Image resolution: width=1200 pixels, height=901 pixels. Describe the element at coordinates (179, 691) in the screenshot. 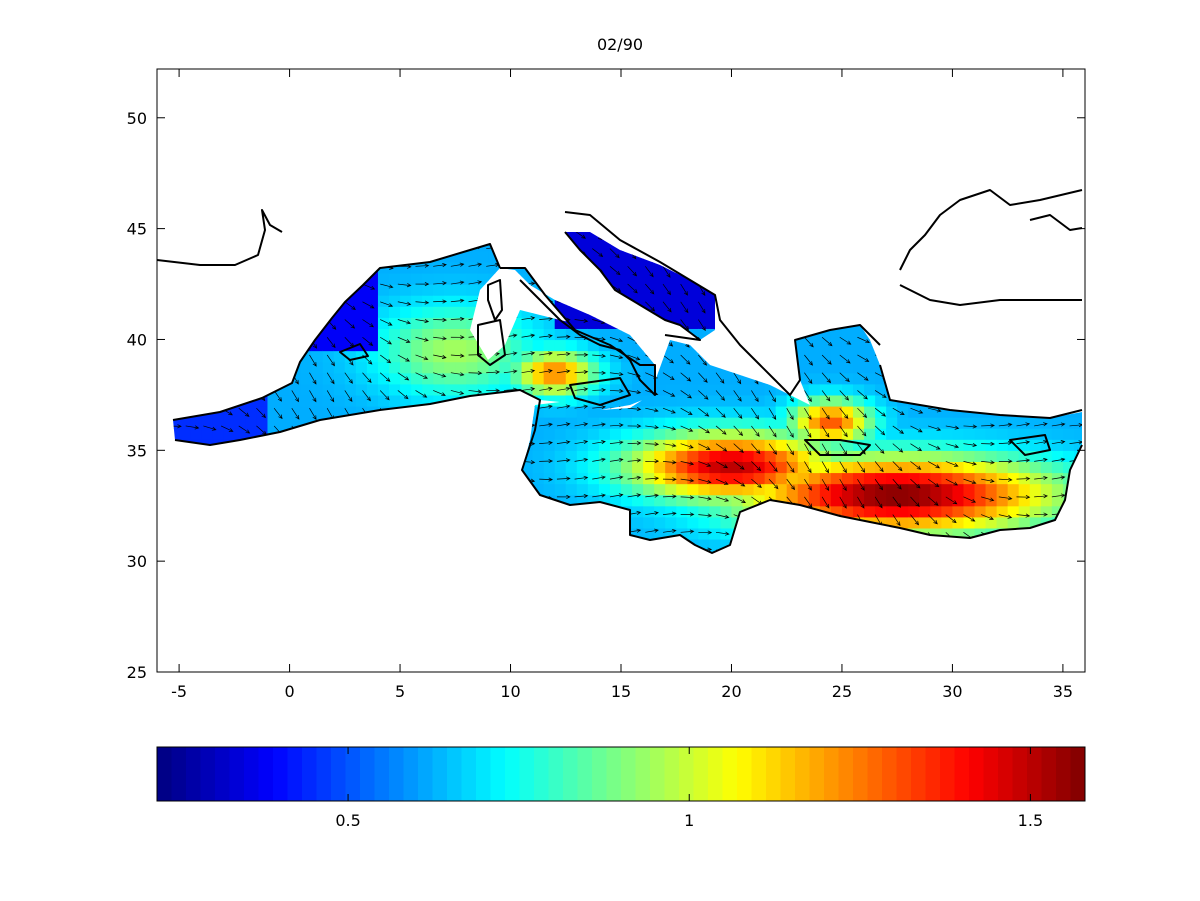

I see `x-tick-label: -5` at that location.